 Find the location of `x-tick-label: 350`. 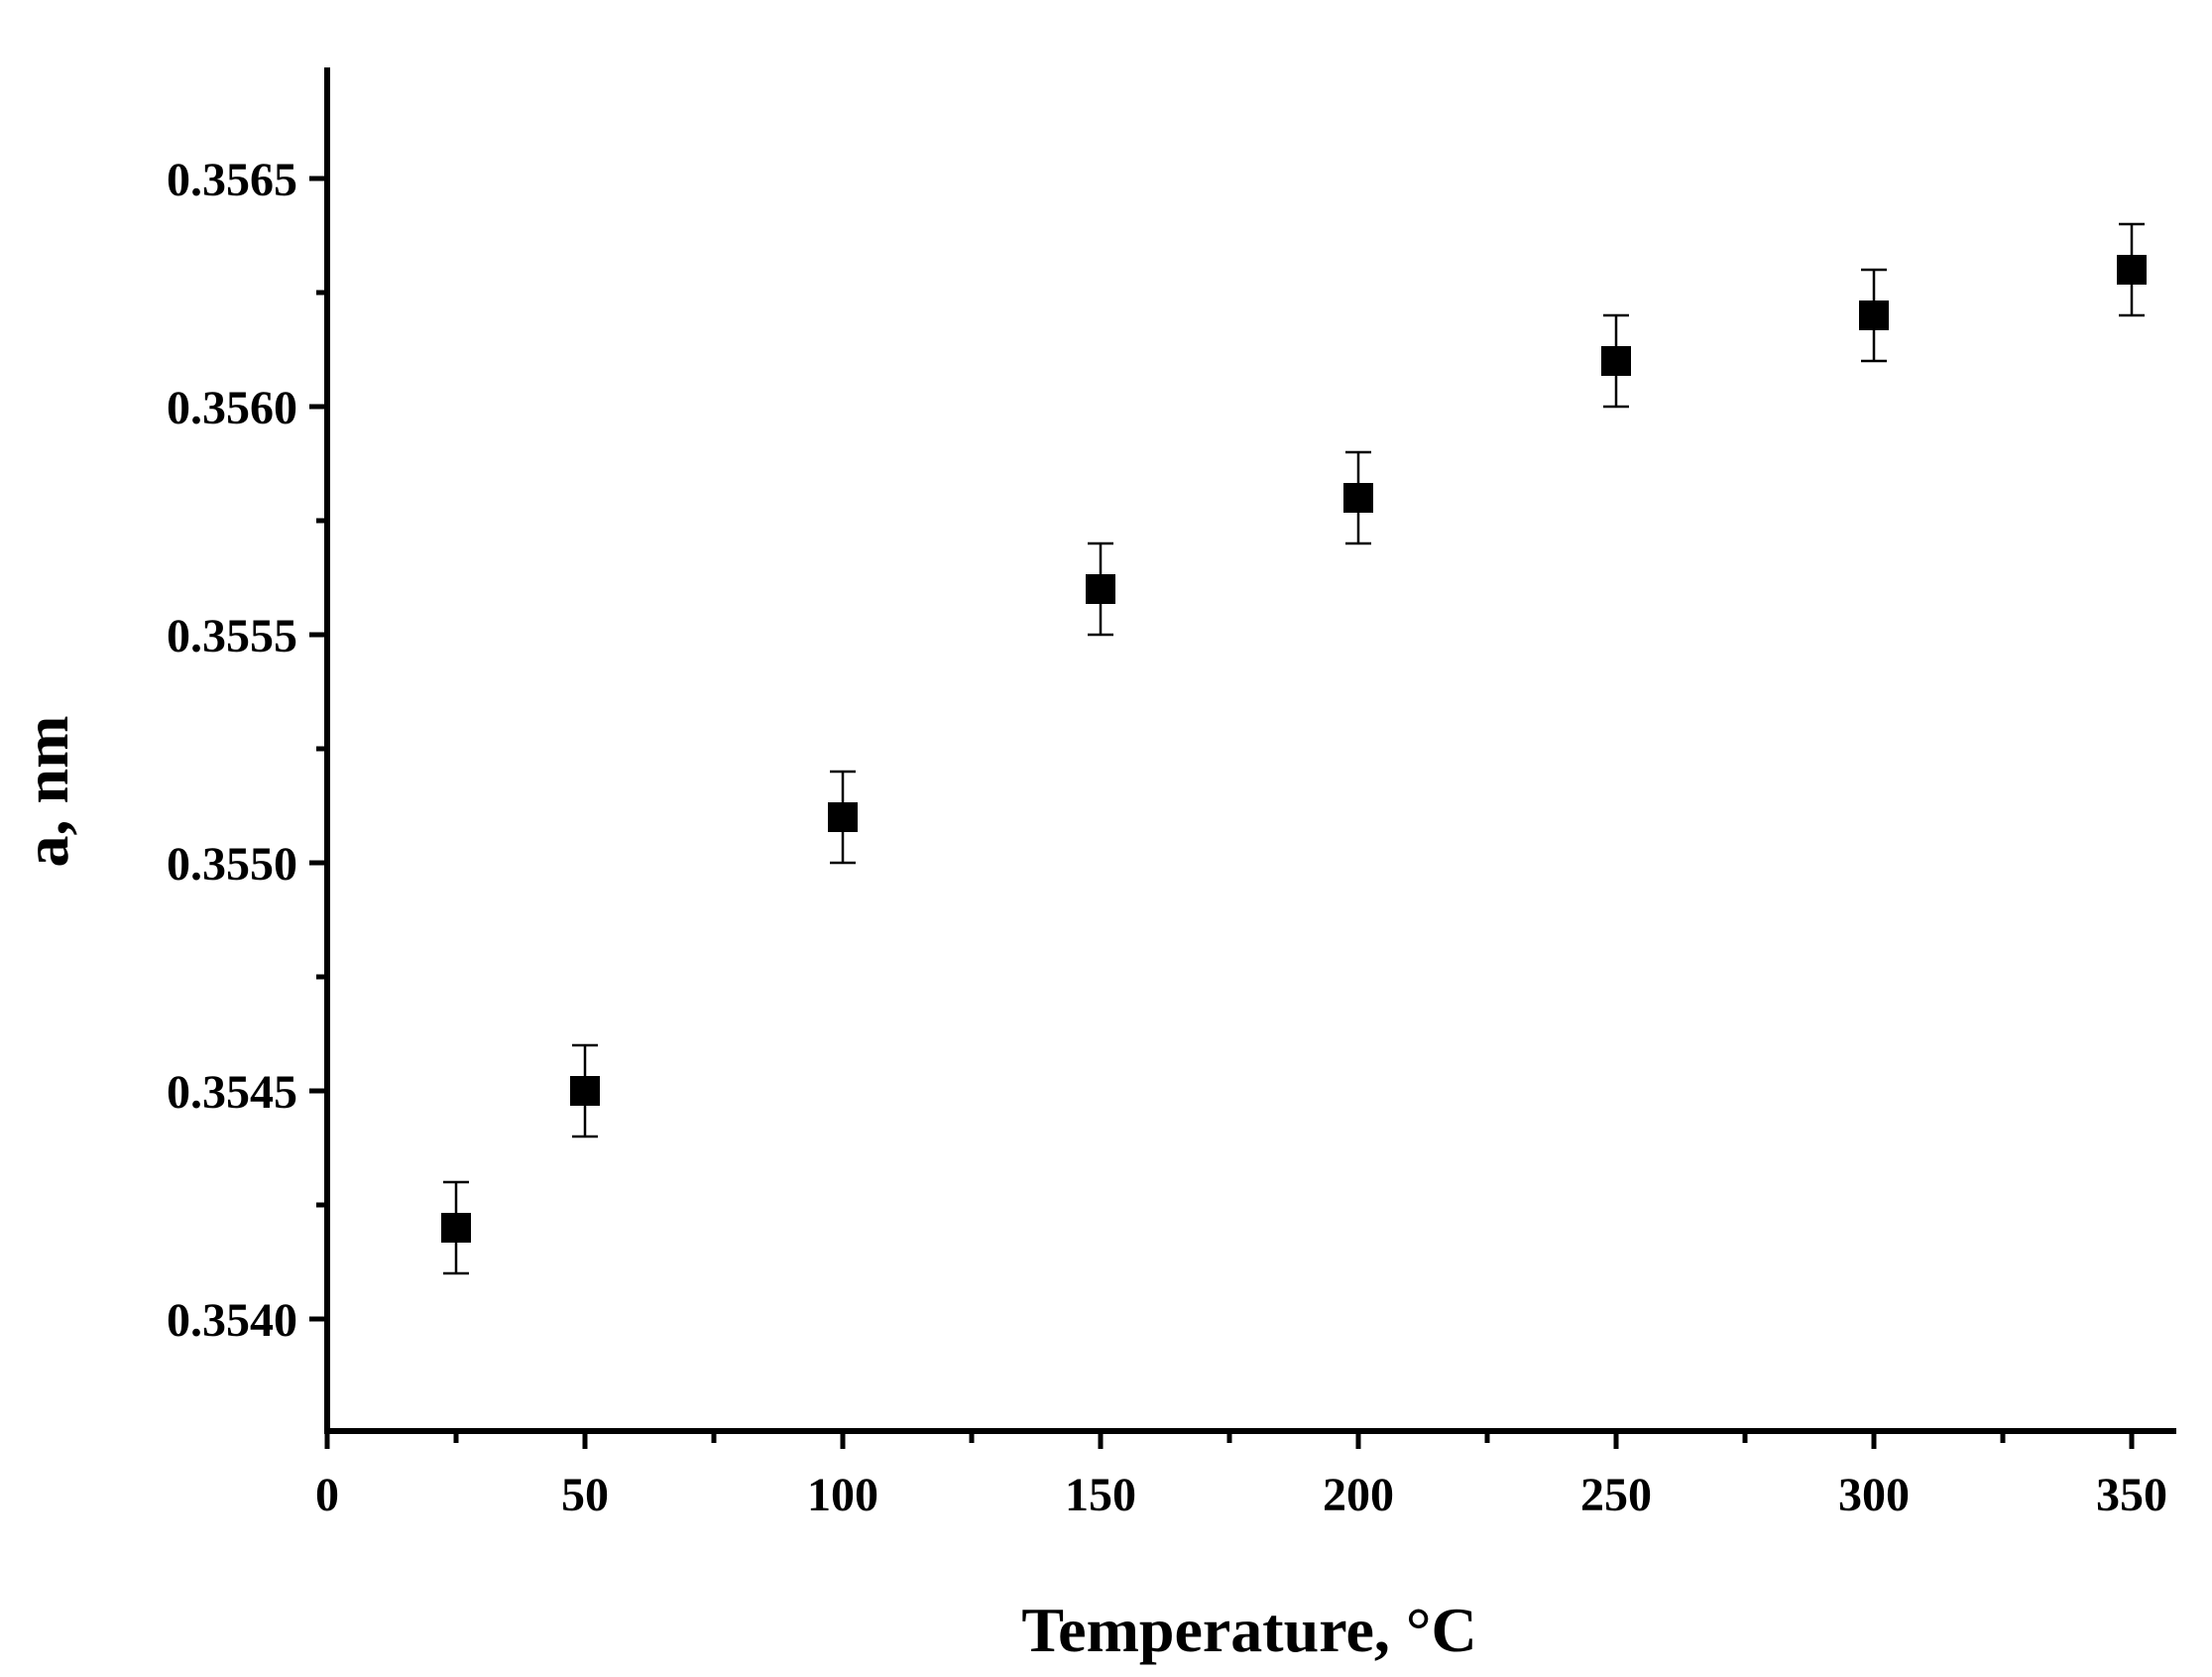

x-tick-label: 350 is located at coordinates (2131, 1495).